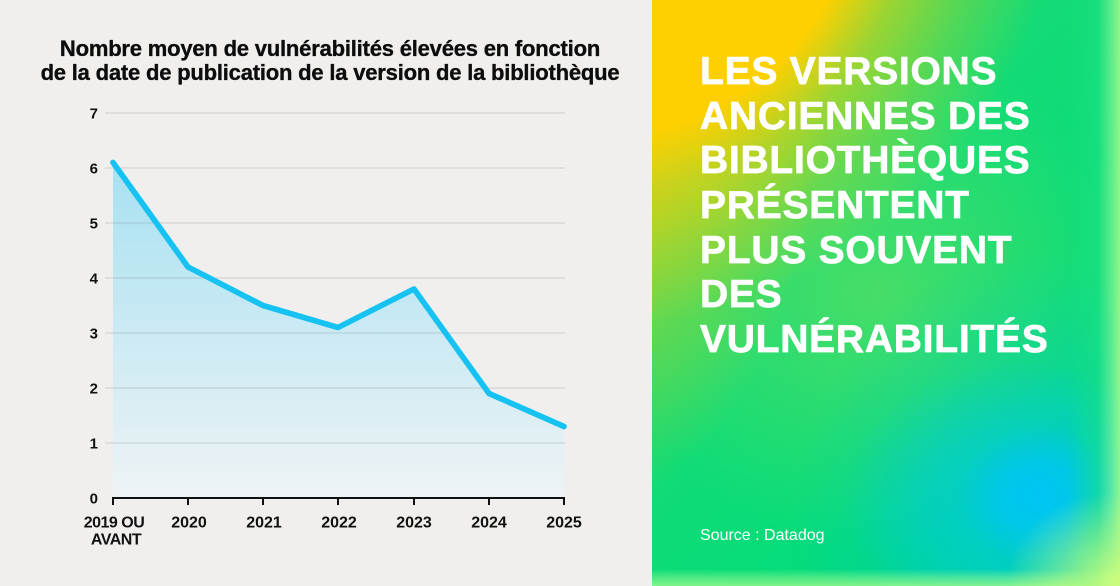 The image size is (1120, 586). I want to click on svg-text: 2025, so click(564, 523).